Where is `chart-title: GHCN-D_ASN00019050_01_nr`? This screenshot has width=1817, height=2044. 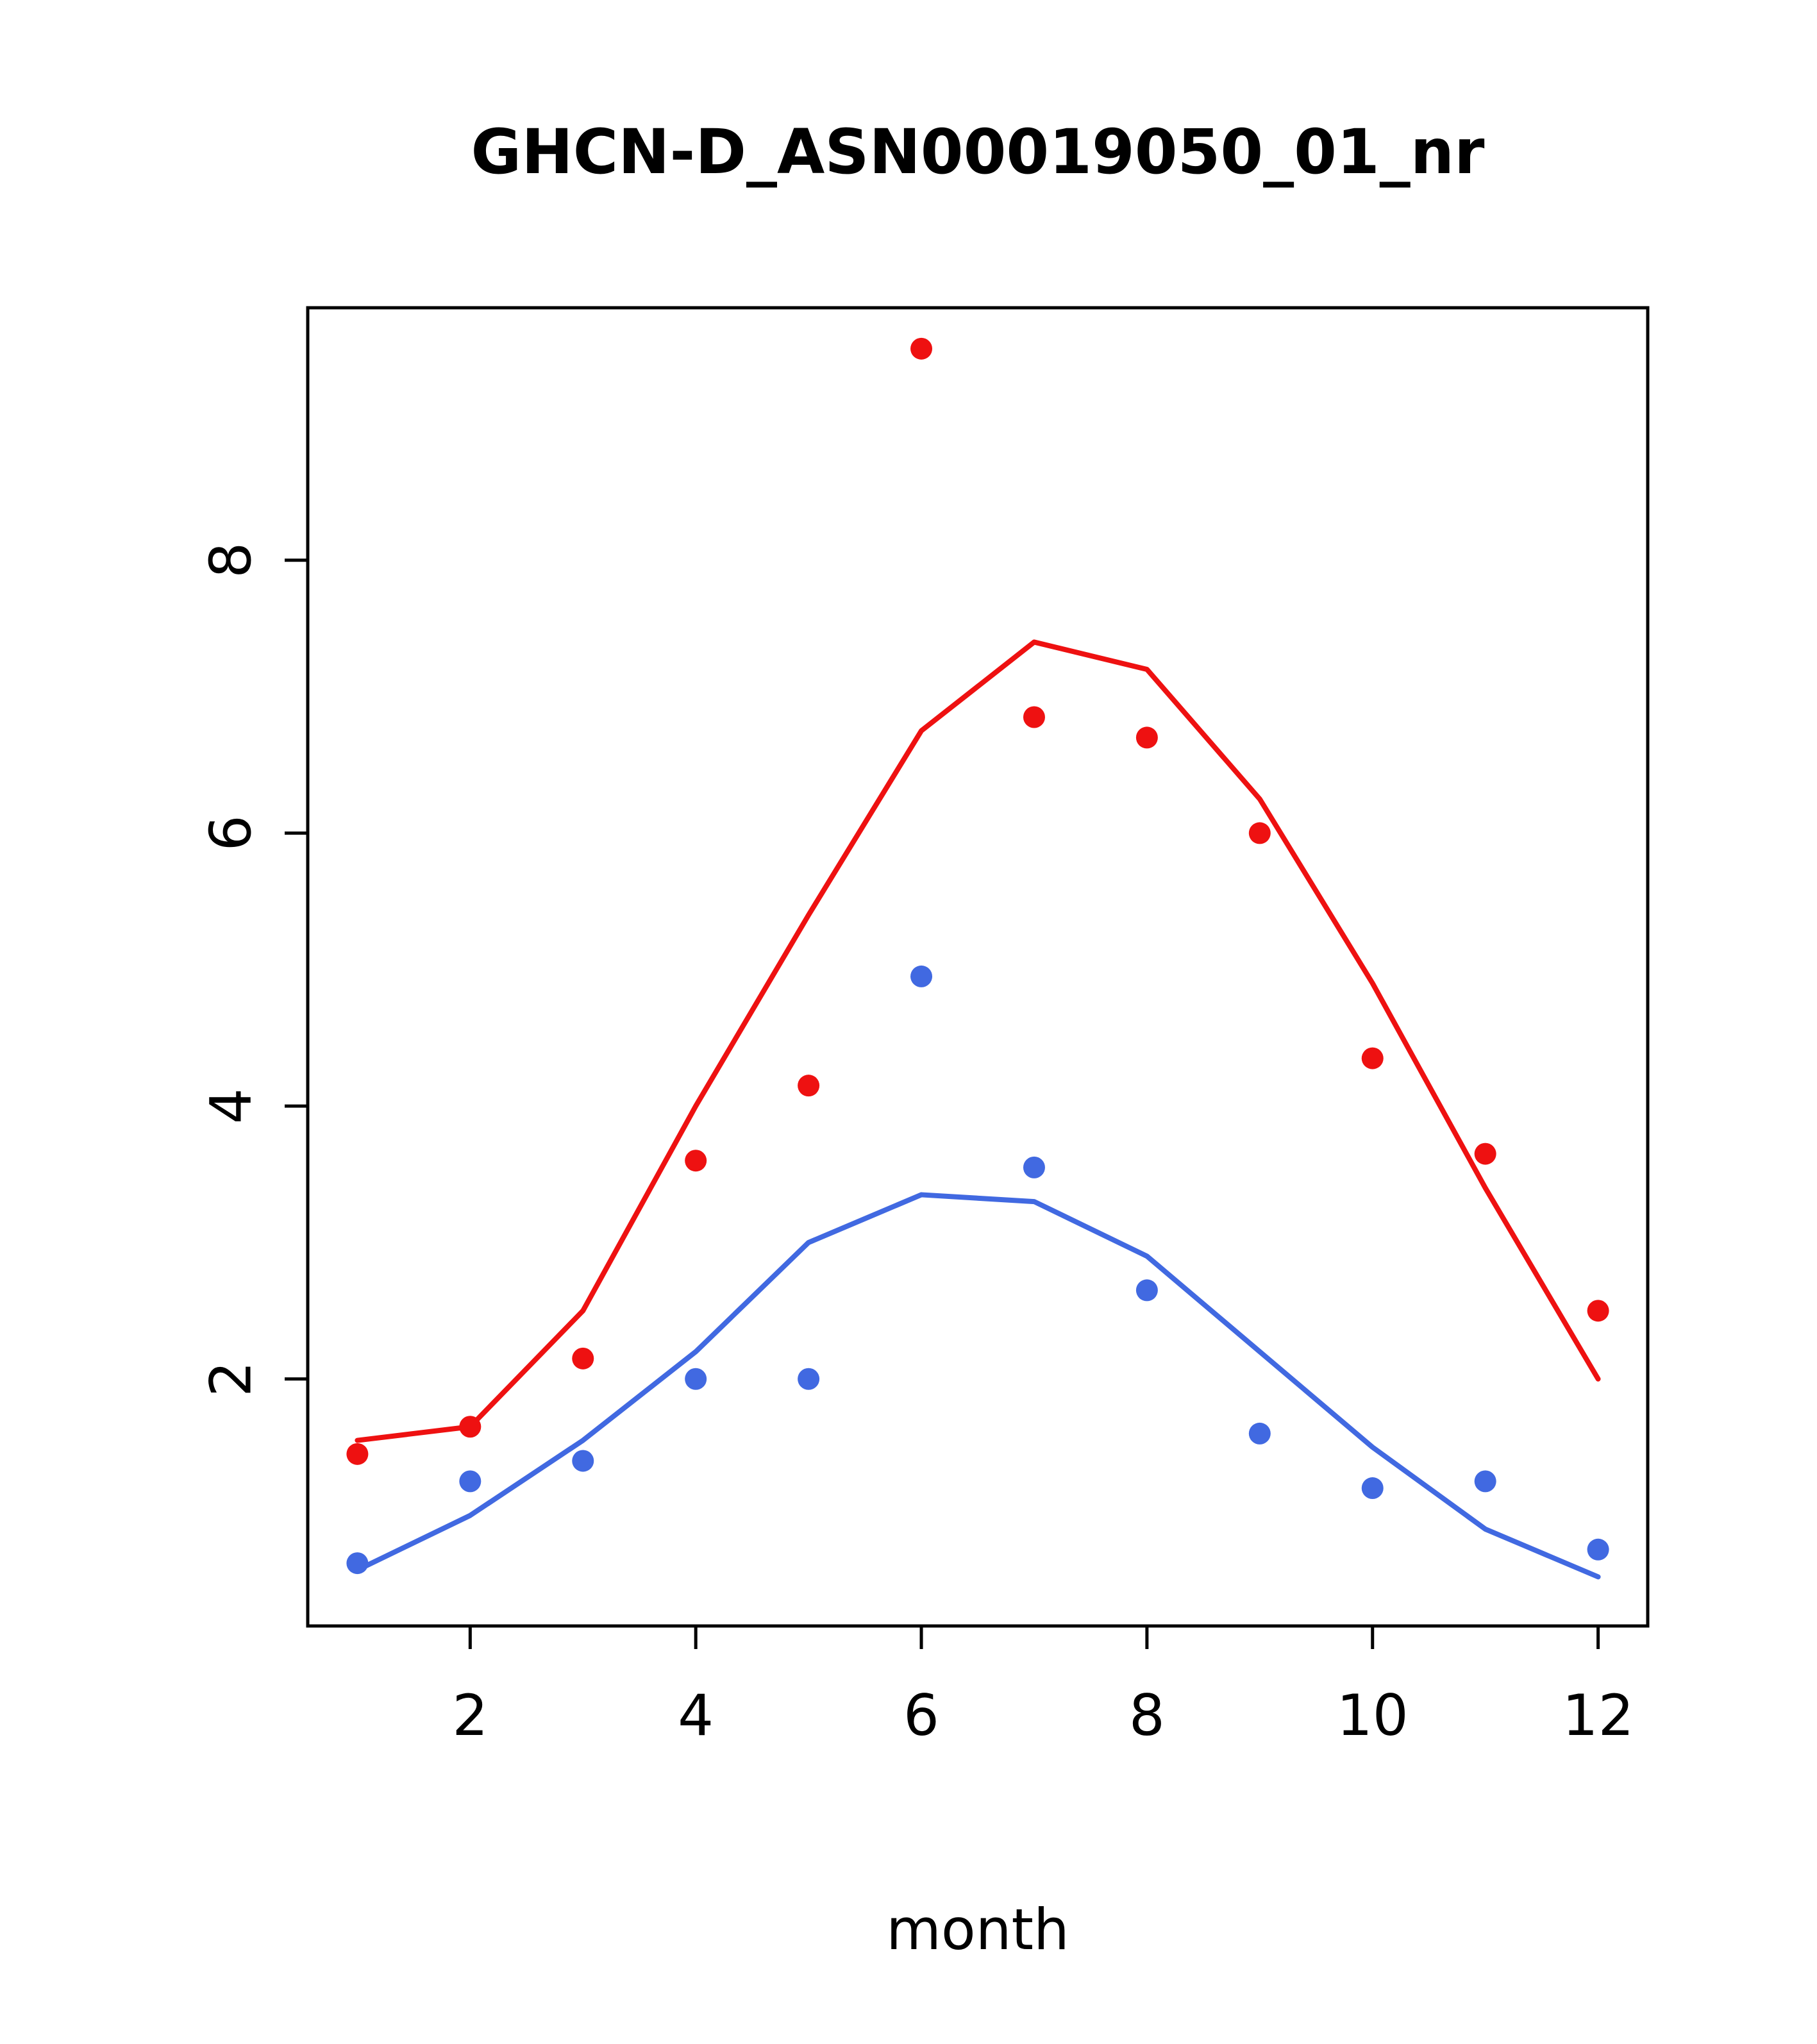
chart-title: GHCN-D_ASN00019050_01_nr is located at coordinates (979, 152).